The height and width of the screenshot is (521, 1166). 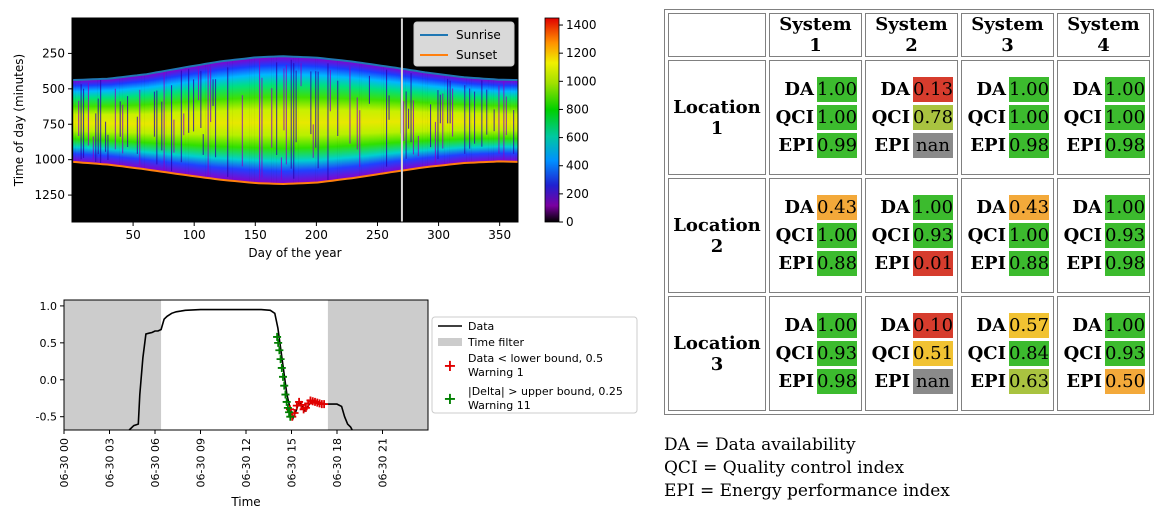 I want to click on metric-row: QCI 0.93, so click(x=1103, y=236).